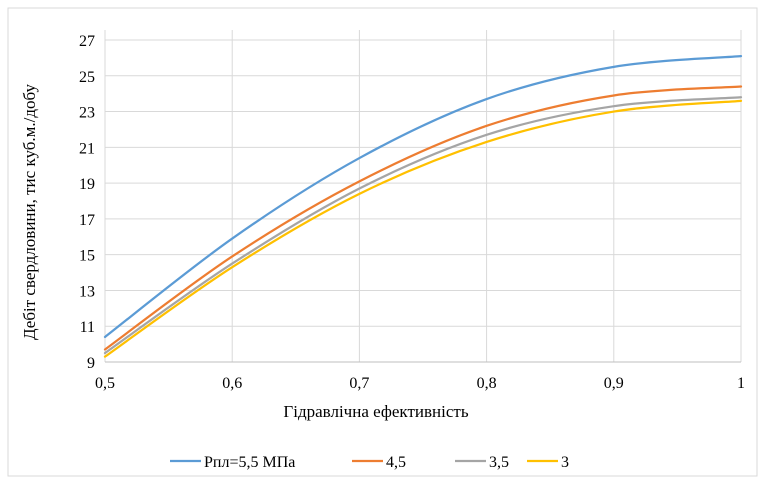 The image size is (759, 483). Describe the element at coordinates (359, 383) in the screenshot. I see `x-tick-label: 0,7` at that location.